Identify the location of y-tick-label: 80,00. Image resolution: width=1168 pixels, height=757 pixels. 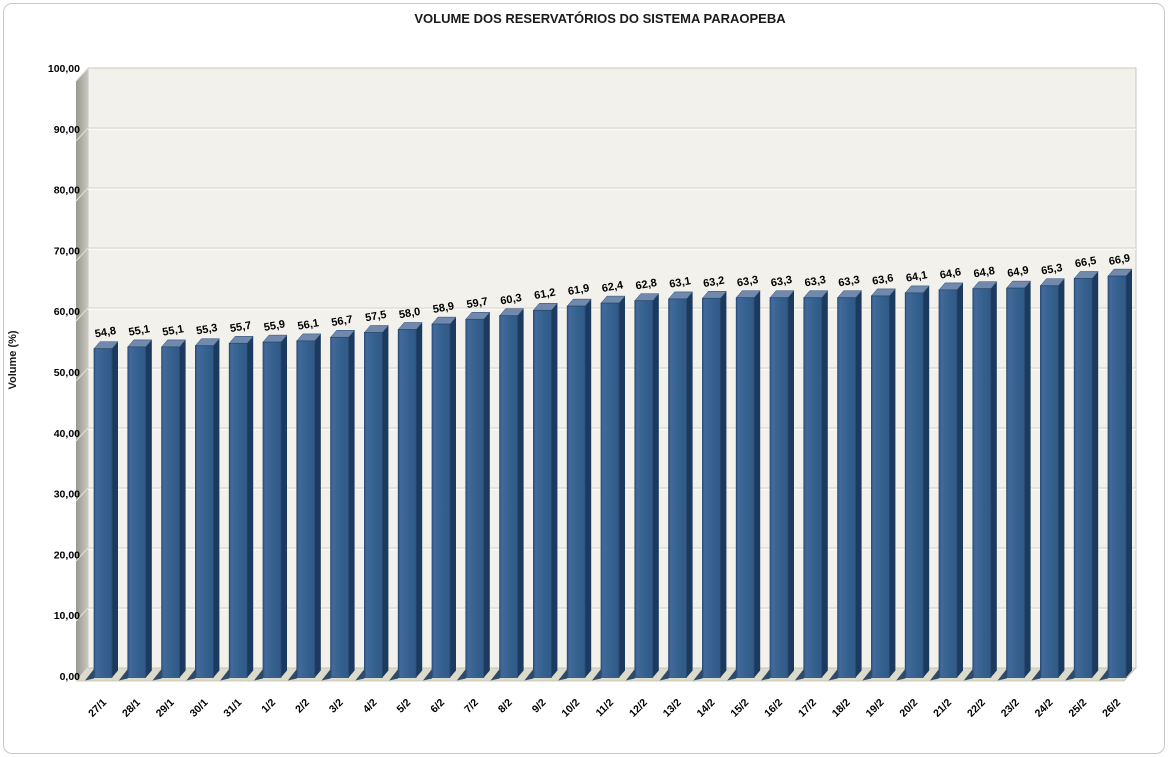
(67, 191).